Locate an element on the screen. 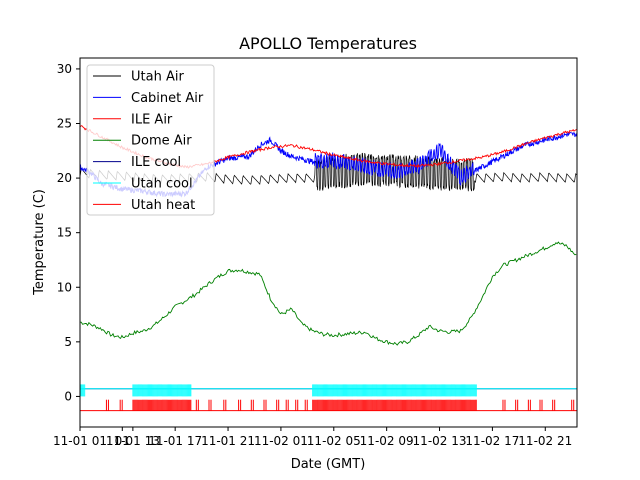 Image resolution: width=640 pixels, height=480 pixels. x-tick-label: 11-02 21 is located at coordinates (545, 441).